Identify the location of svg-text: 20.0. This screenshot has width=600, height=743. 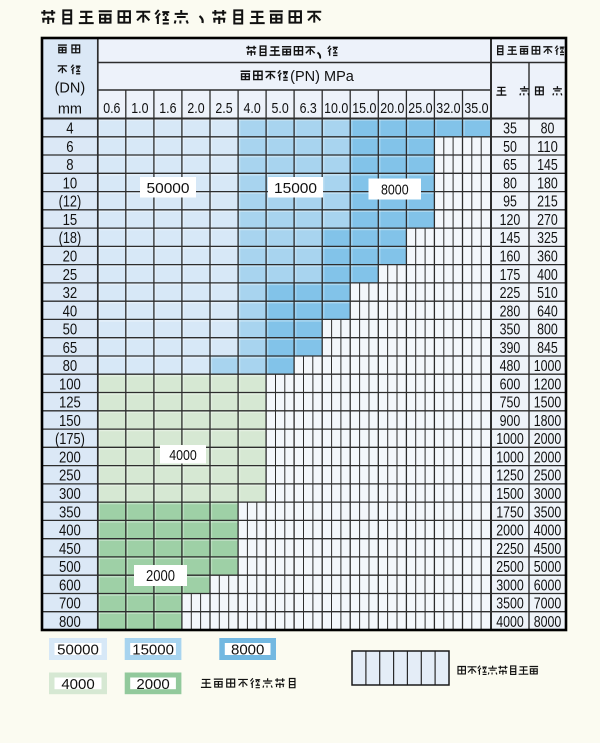
(392, 108).